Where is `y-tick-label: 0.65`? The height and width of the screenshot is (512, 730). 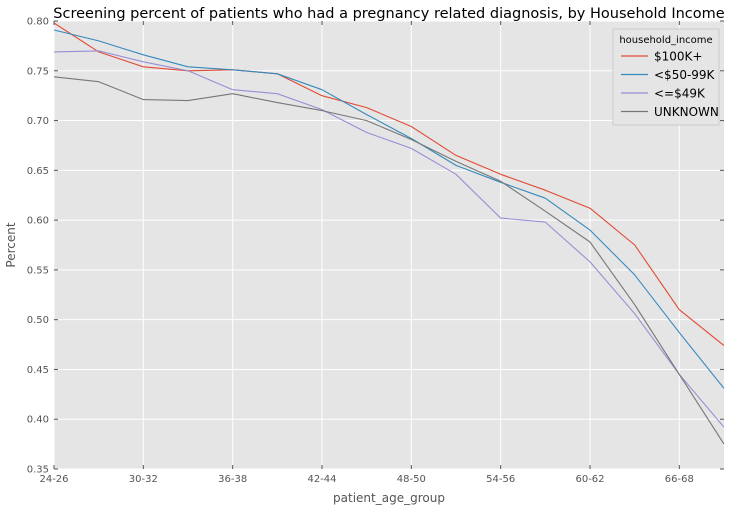 y-tick-label: 0.65 is located at coordinates (38, 171).